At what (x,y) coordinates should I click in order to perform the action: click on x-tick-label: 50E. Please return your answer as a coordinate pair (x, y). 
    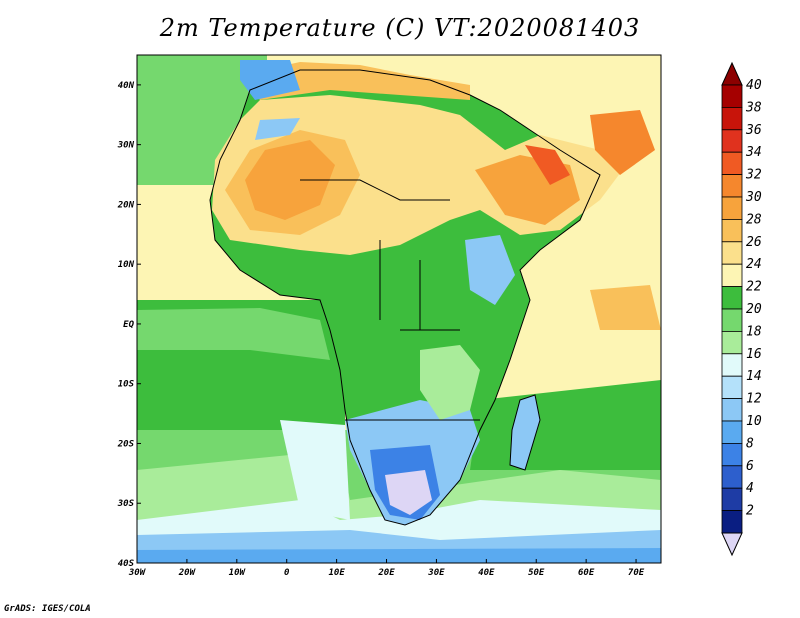
    Looking at the image, I should click on (536, 573).